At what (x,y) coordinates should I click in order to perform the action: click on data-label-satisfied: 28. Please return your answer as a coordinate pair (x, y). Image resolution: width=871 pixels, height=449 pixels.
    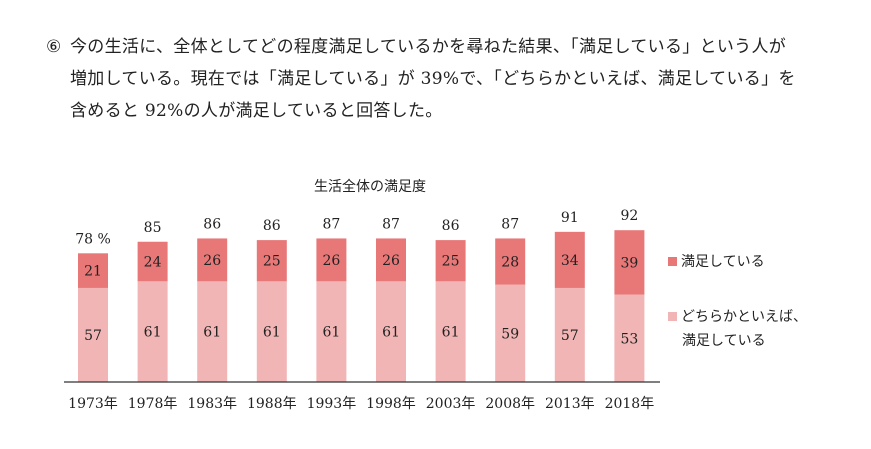
    Looking at the image, I should click on (510, 263).